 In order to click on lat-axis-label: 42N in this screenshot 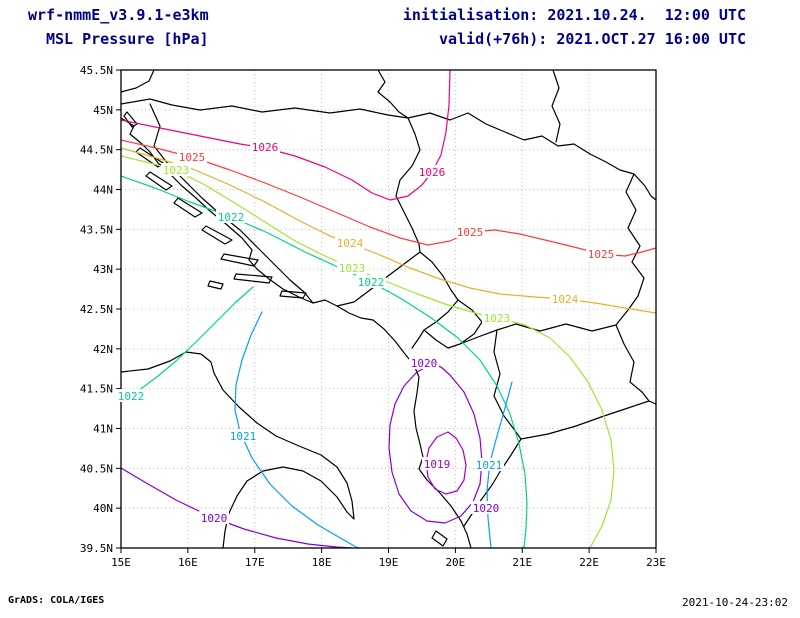, I will do `click(103, 349)`.